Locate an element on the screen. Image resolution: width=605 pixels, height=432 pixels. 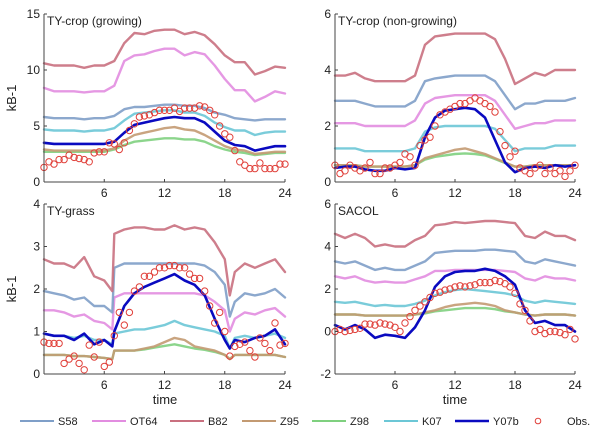
panel-title: TY-grass is located at coordinates (71, 211).